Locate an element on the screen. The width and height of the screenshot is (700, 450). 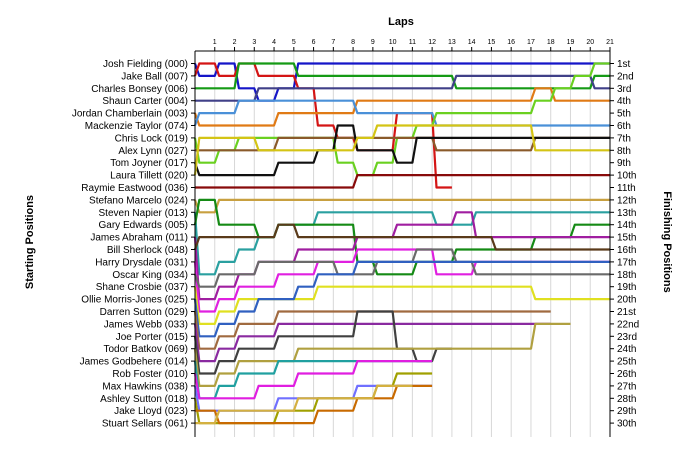
finish-label: 17th is located at coordinates (626, 262).